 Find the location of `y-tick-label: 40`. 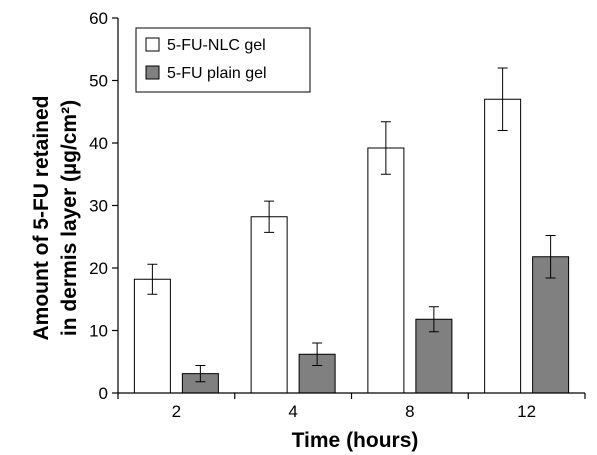

y-tick-label: 40 is located at coordinates (98, 143).